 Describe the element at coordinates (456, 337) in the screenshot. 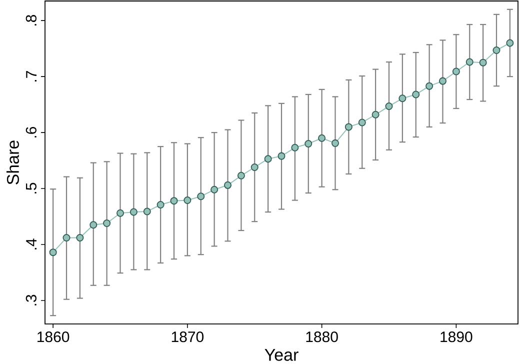

I see `x-tick-label: 1890` at that location.